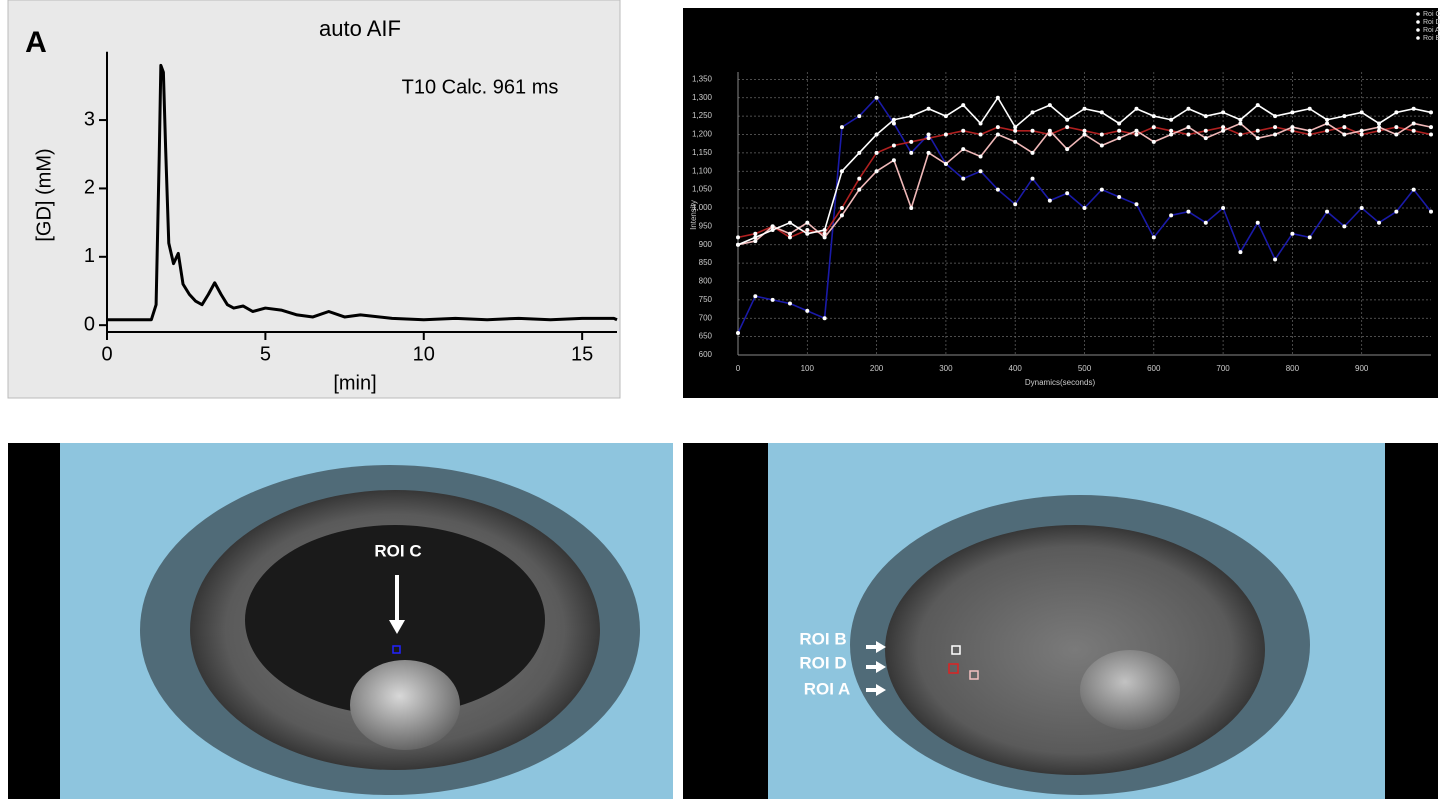 The width and height of the screenshot is (1440, 799). What do you see at coordinates (36, 480) in the screenshot?
I see `panel-label: C` at bounding box center [36, 480].